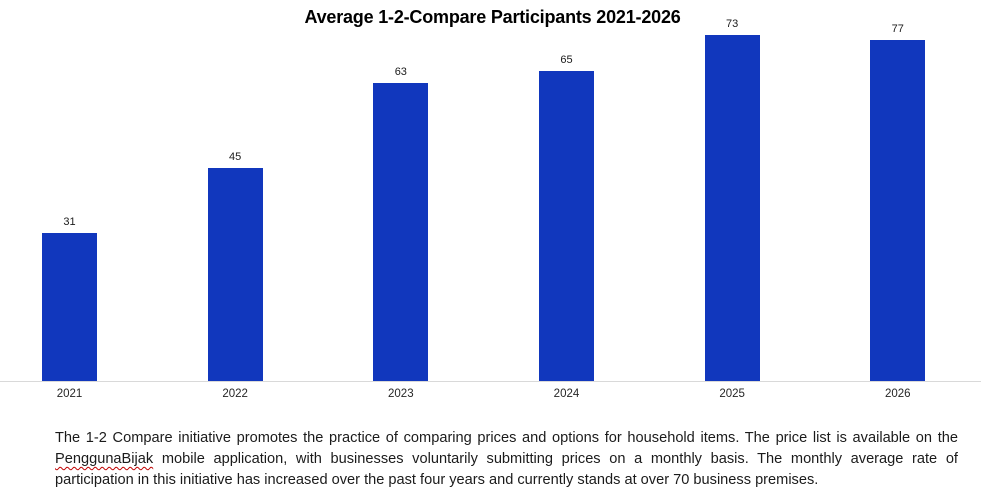  What do you see at coordinates (69, 307) in the screenshot?
I see `bar-2021` at bounding box center [69, 307].